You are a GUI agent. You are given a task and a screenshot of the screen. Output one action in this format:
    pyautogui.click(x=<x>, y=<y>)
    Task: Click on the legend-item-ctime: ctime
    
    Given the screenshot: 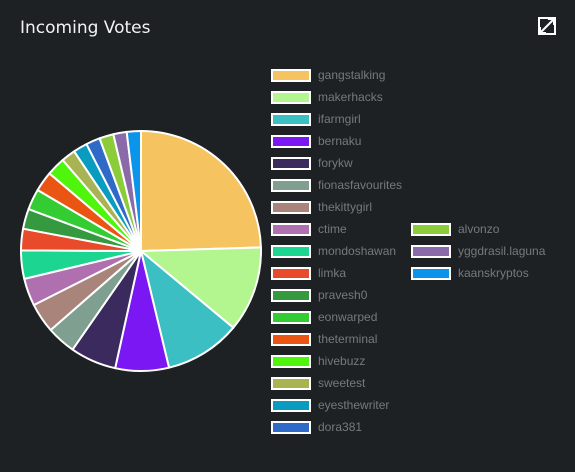 What is the action you would take?
    pyautogui.click(x=309, y=229)
    